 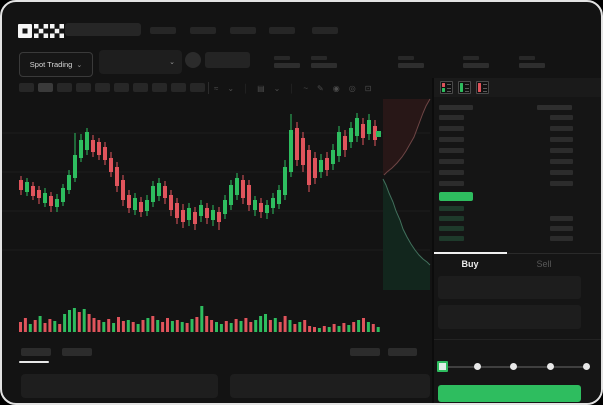 What do you see at coordinates (446, 87) in the screenshot?
I see `orderbook-both-icon` at bounding box center [446, 87].